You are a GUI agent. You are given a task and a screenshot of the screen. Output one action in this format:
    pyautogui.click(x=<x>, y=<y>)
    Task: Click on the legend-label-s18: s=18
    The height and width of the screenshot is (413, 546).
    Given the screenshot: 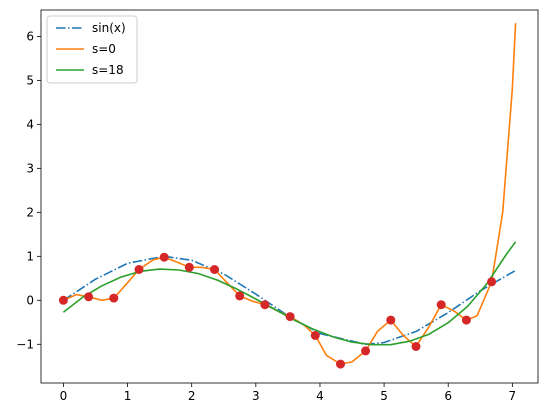 What is the action you would take?
    pyautogui.click(x=108, y=70)
    